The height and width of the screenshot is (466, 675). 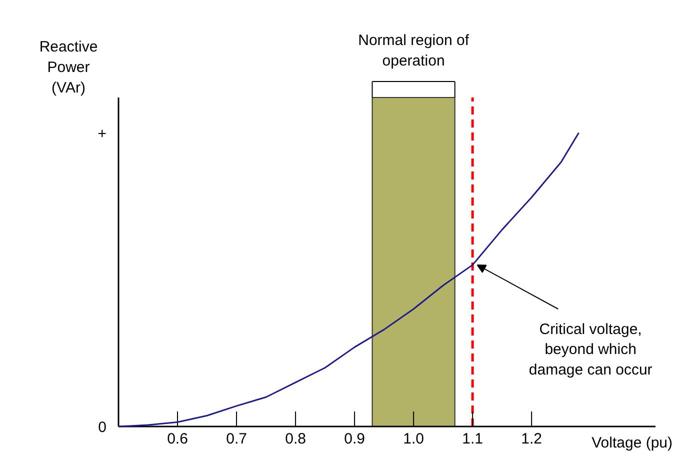 I want to click on x-tick-label: 0.8, so click(x=295, y=439).